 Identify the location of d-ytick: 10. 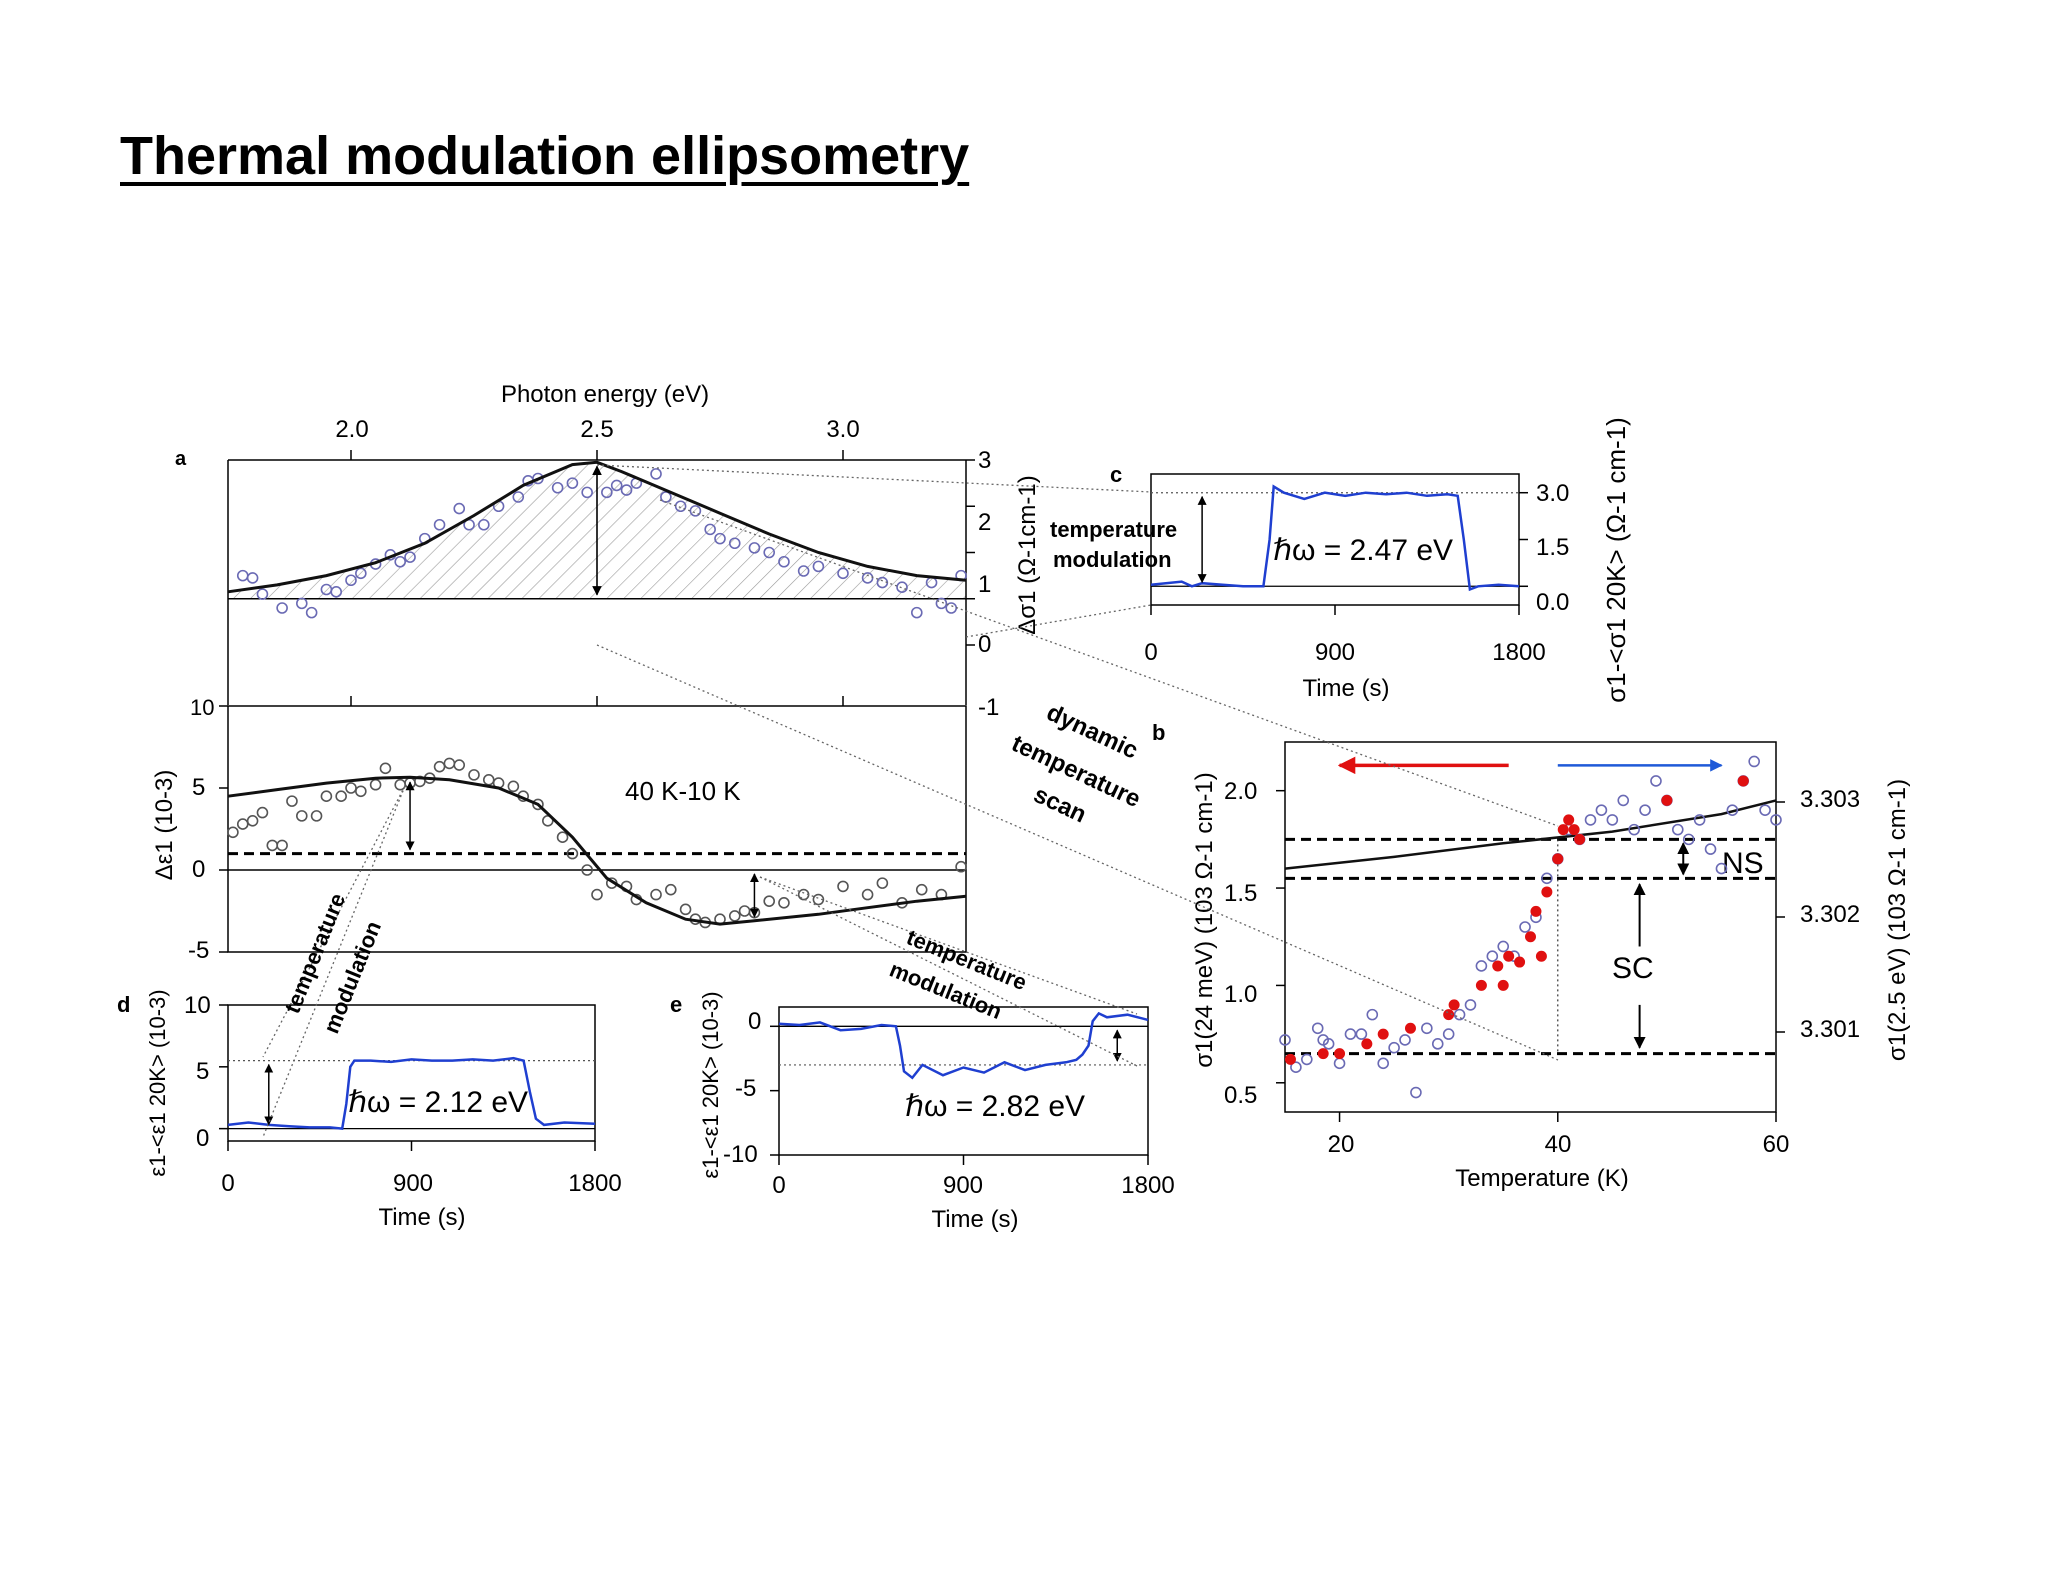
(197, 1005).